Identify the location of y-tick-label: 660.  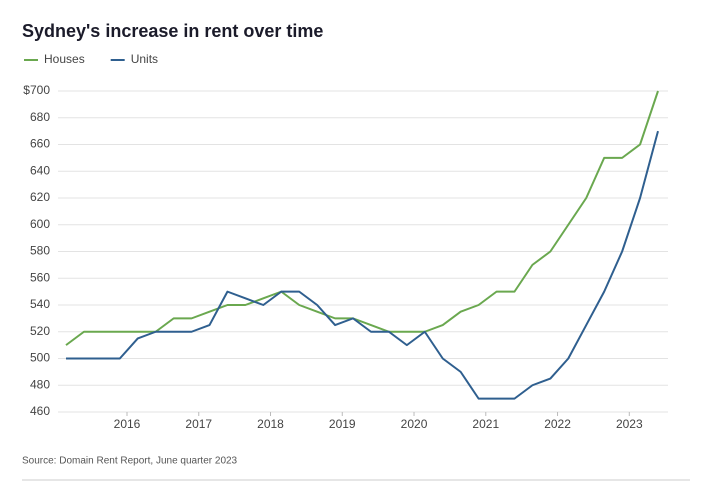
(40, 144).